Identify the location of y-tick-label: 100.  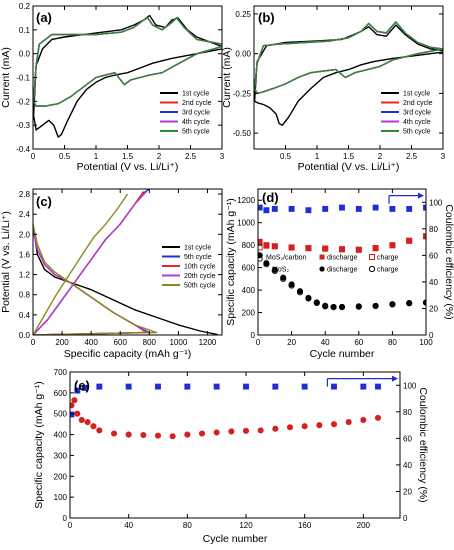
(61, 497).